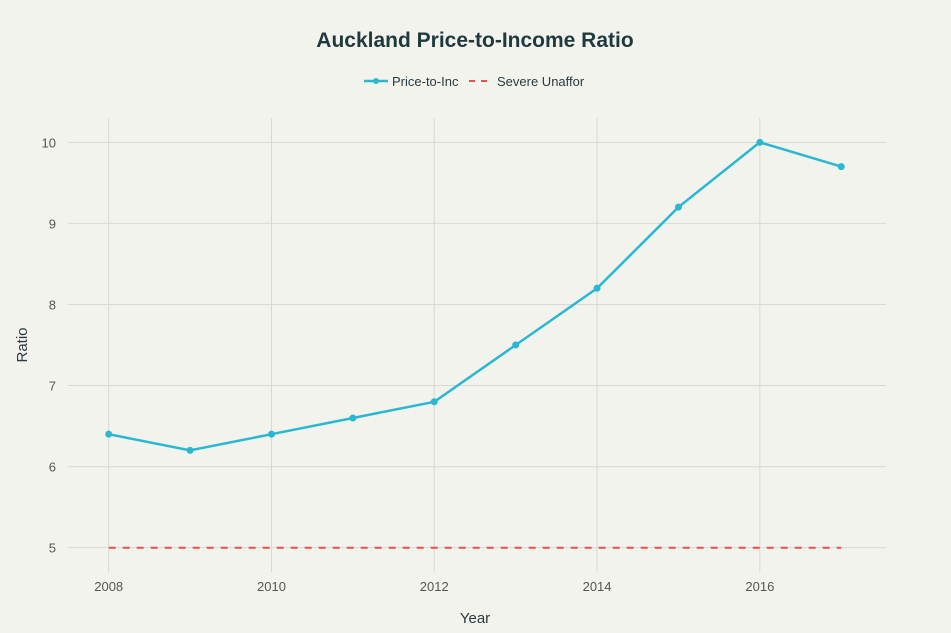  Describe the element at coordinates (271, 586) in the screenshot. I see `x-tick-label: 2010` at that location.